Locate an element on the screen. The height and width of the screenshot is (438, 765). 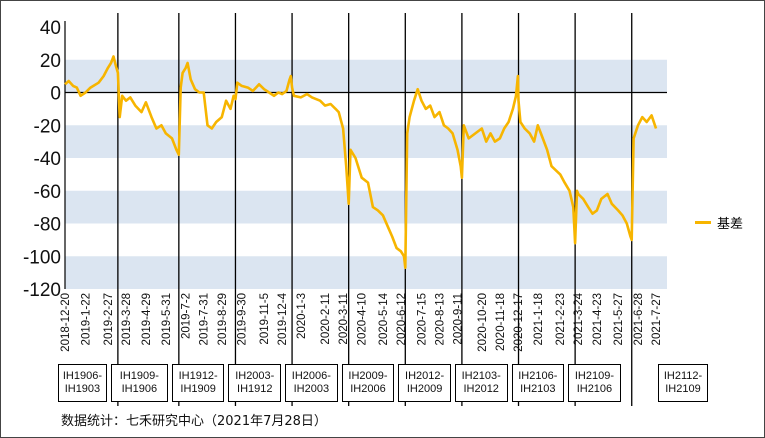
y-tick-label: -20 is located at coordinates (47, 126).